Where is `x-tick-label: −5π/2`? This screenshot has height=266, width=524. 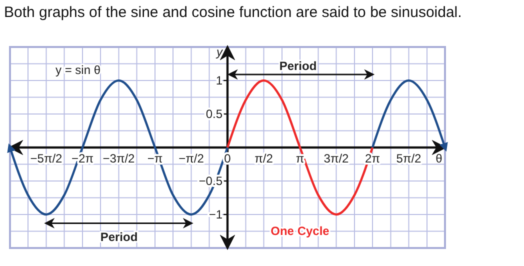 x-tick-label: −5π/2 is located at coordinates (46, 159).